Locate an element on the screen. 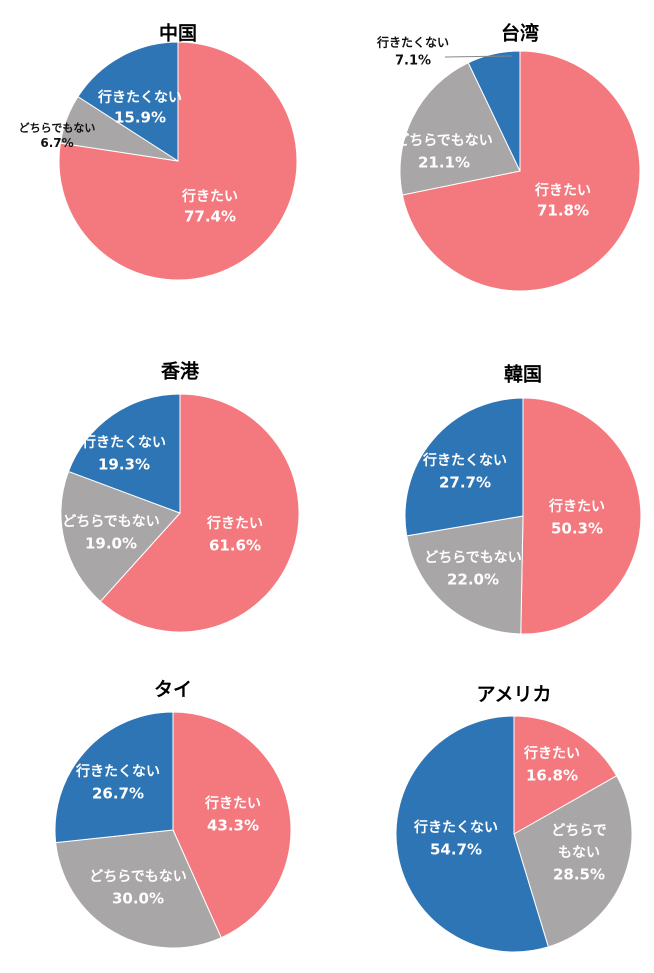 The height and width of the screenshot is (973, 654). slice-category-label: もない is located at coordinates (579, 853).